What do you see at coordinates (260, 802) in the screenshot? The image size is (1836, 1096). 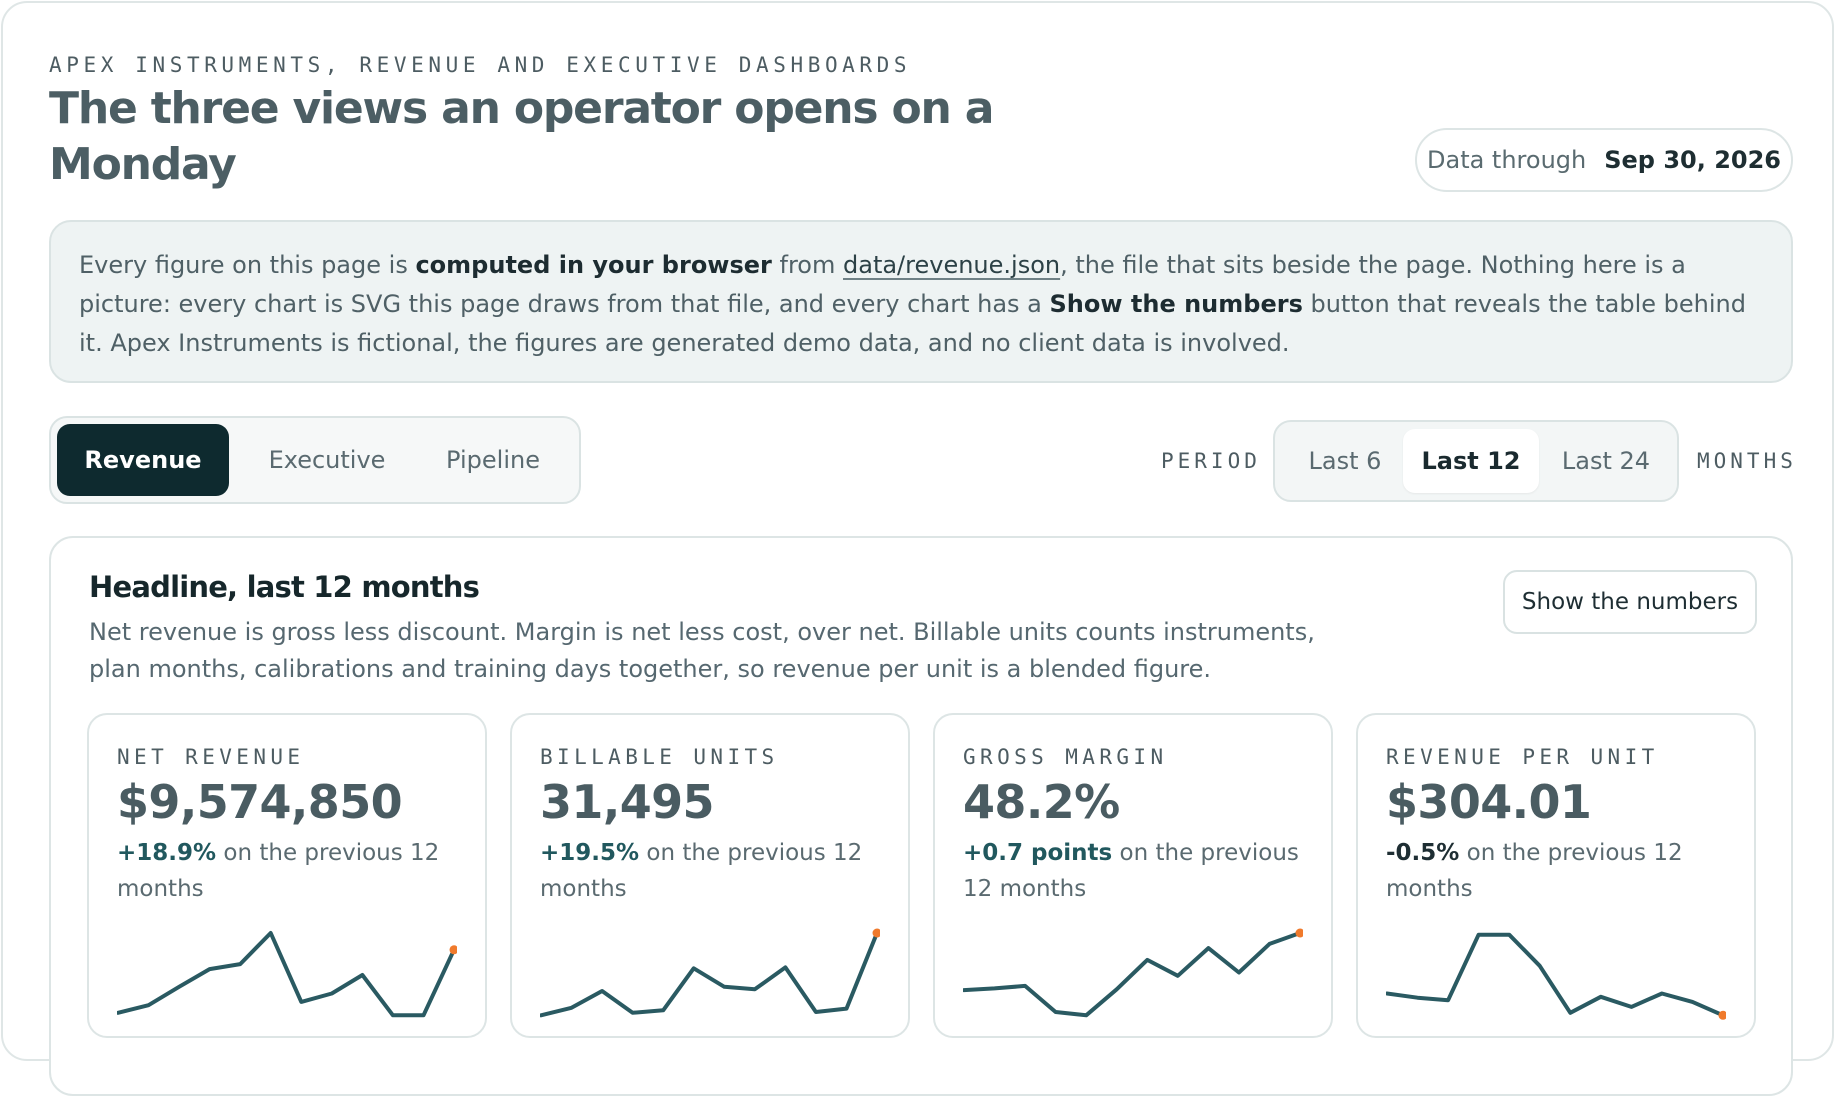 I see `kpi-value: $9,574,850` at bounding box center [260, 802].